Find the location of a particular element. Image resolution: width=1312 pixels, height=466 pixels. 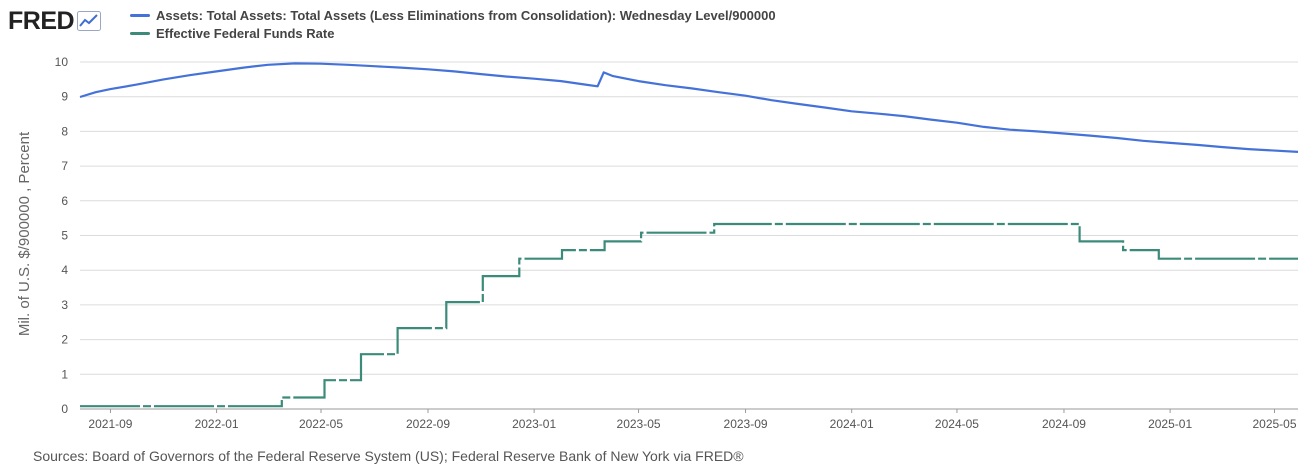

x-tick-label: 2025-05 is located at coordinates (1274, 424).